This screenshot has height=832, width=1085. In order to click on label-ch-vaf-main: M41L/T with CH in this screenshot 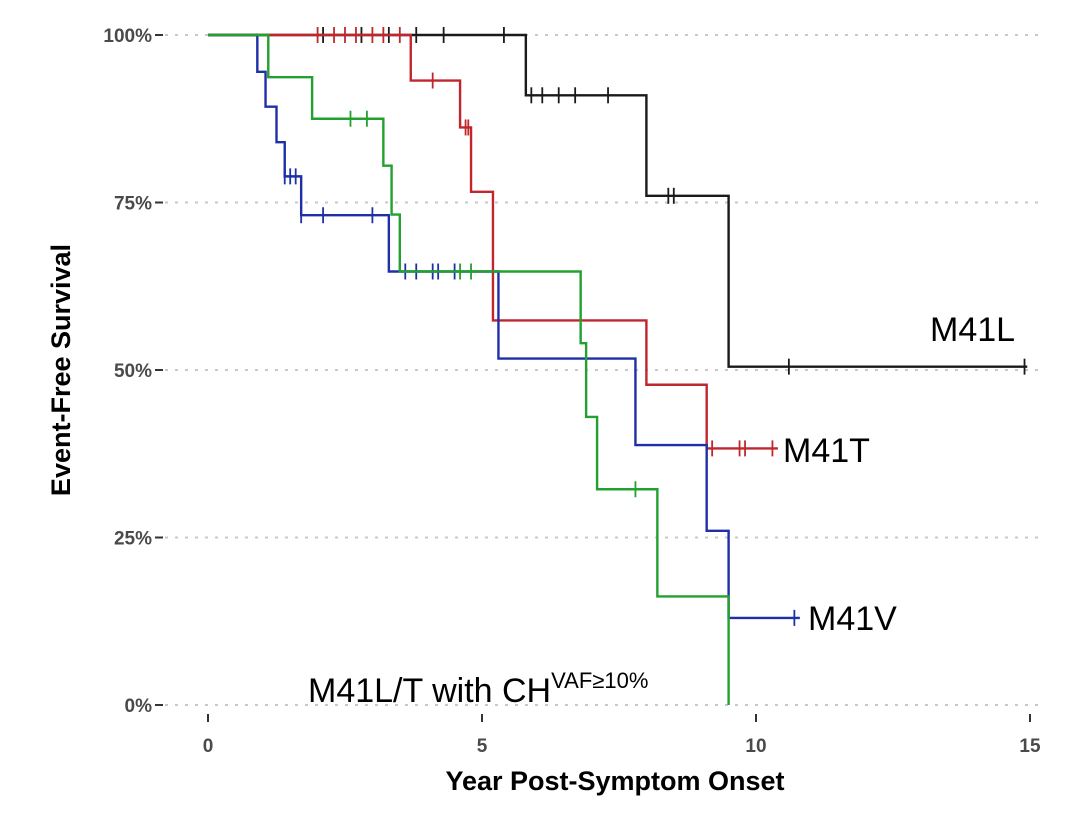, I will do `click(429, 691)`.